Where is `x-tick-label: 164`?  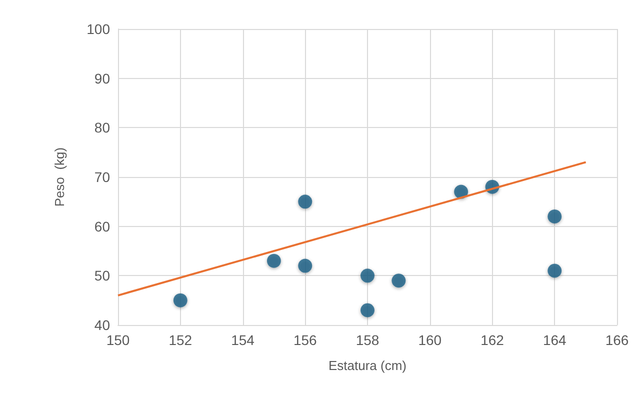
x-tick-label: 164 is located at coordinates (554, 340).